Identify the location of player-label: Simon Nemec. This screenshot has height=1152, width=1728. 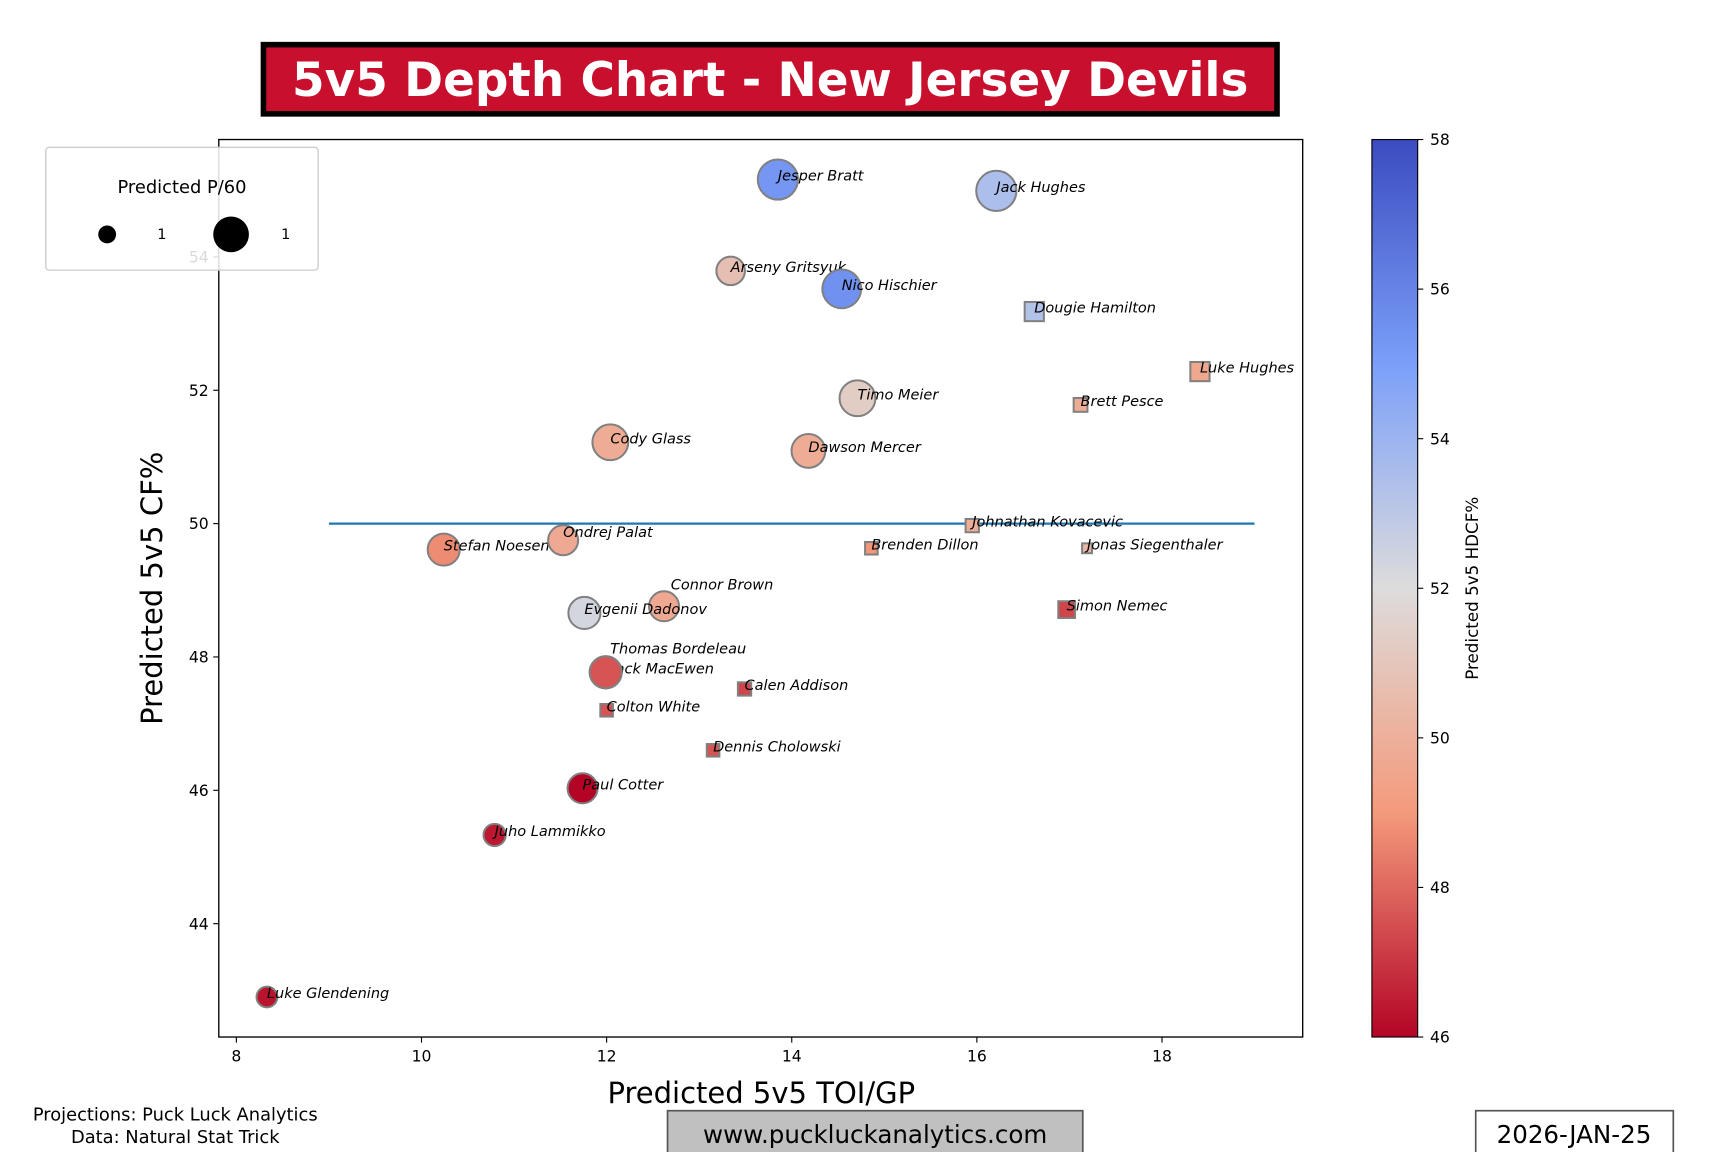
(1117, 607).